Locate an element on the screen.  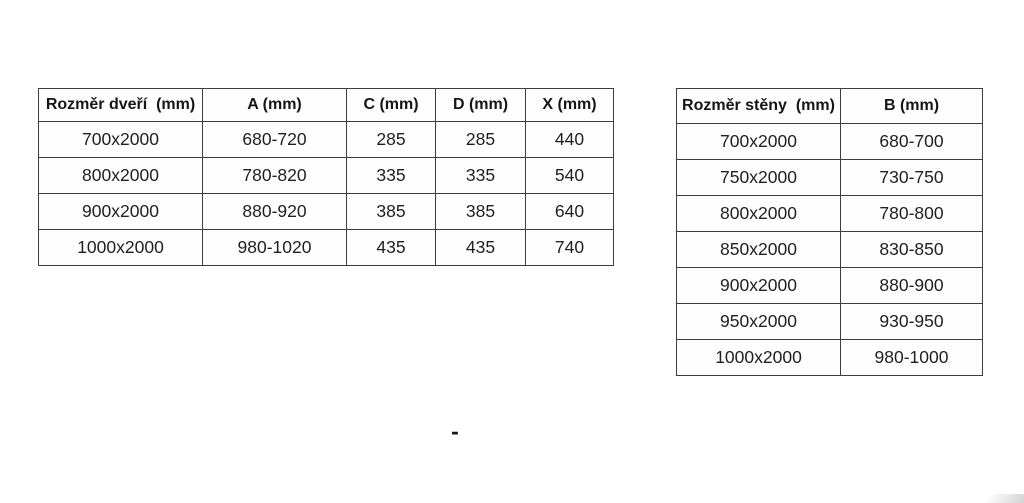
door-col-header-c: C (mm) is located at coordinates (391, 105).